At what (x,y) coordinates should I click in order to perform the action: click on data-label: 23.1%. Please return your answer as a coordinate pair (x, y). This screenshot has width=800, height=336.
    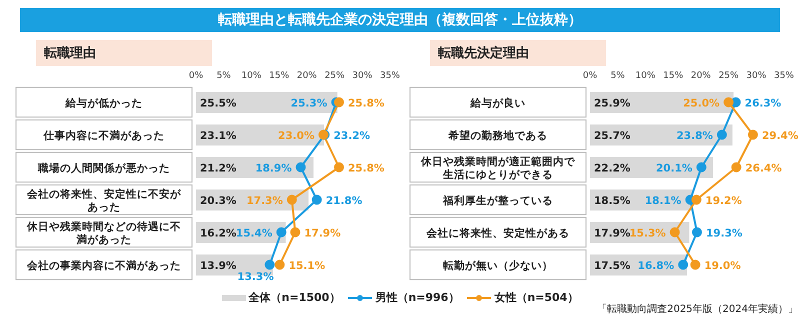
    Looking at the image, I should click on (218, 136).